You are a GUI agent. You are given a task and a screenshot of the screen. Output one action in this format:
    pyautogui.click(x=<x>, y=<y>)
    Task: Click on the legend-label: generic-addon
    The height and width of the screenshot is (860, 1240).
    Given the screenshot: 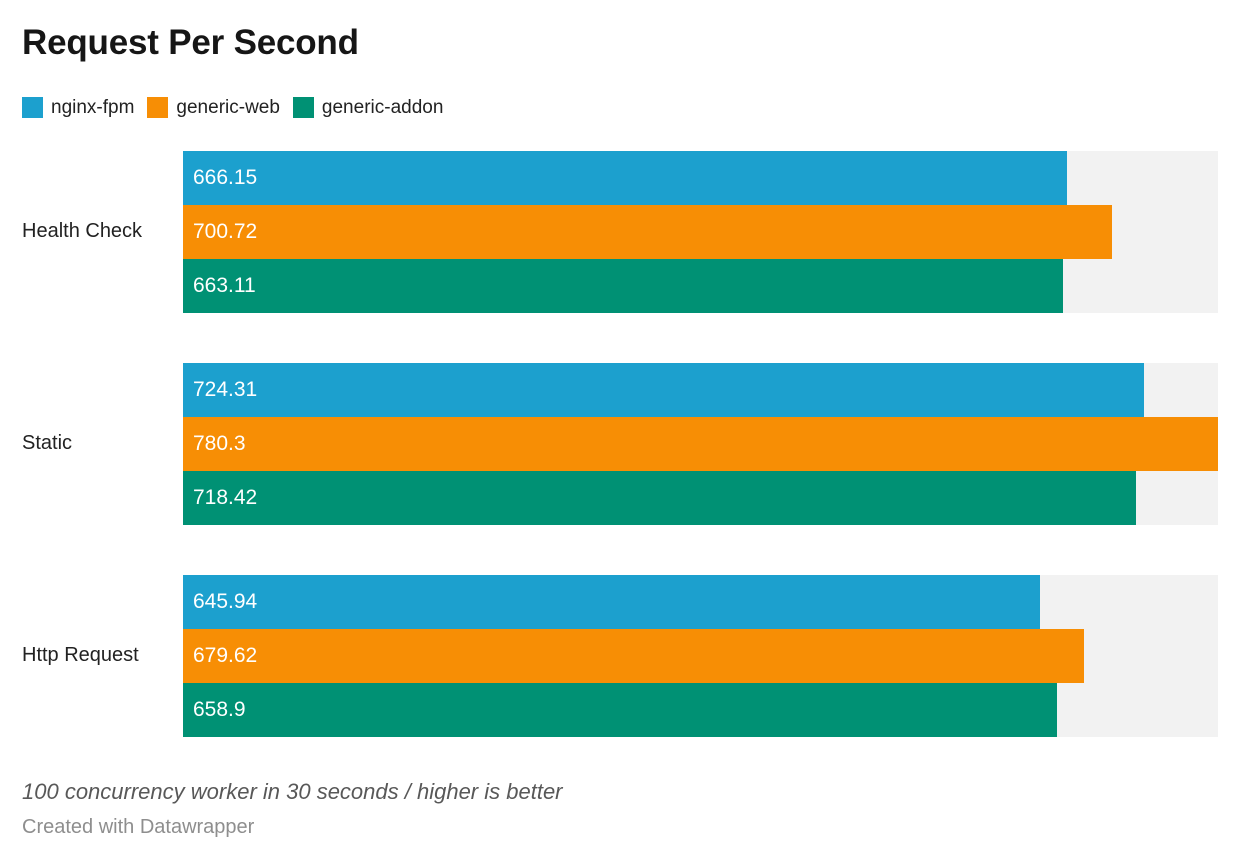 What is the action you would take?
    pyautogui.click(x=382, y=107)
    